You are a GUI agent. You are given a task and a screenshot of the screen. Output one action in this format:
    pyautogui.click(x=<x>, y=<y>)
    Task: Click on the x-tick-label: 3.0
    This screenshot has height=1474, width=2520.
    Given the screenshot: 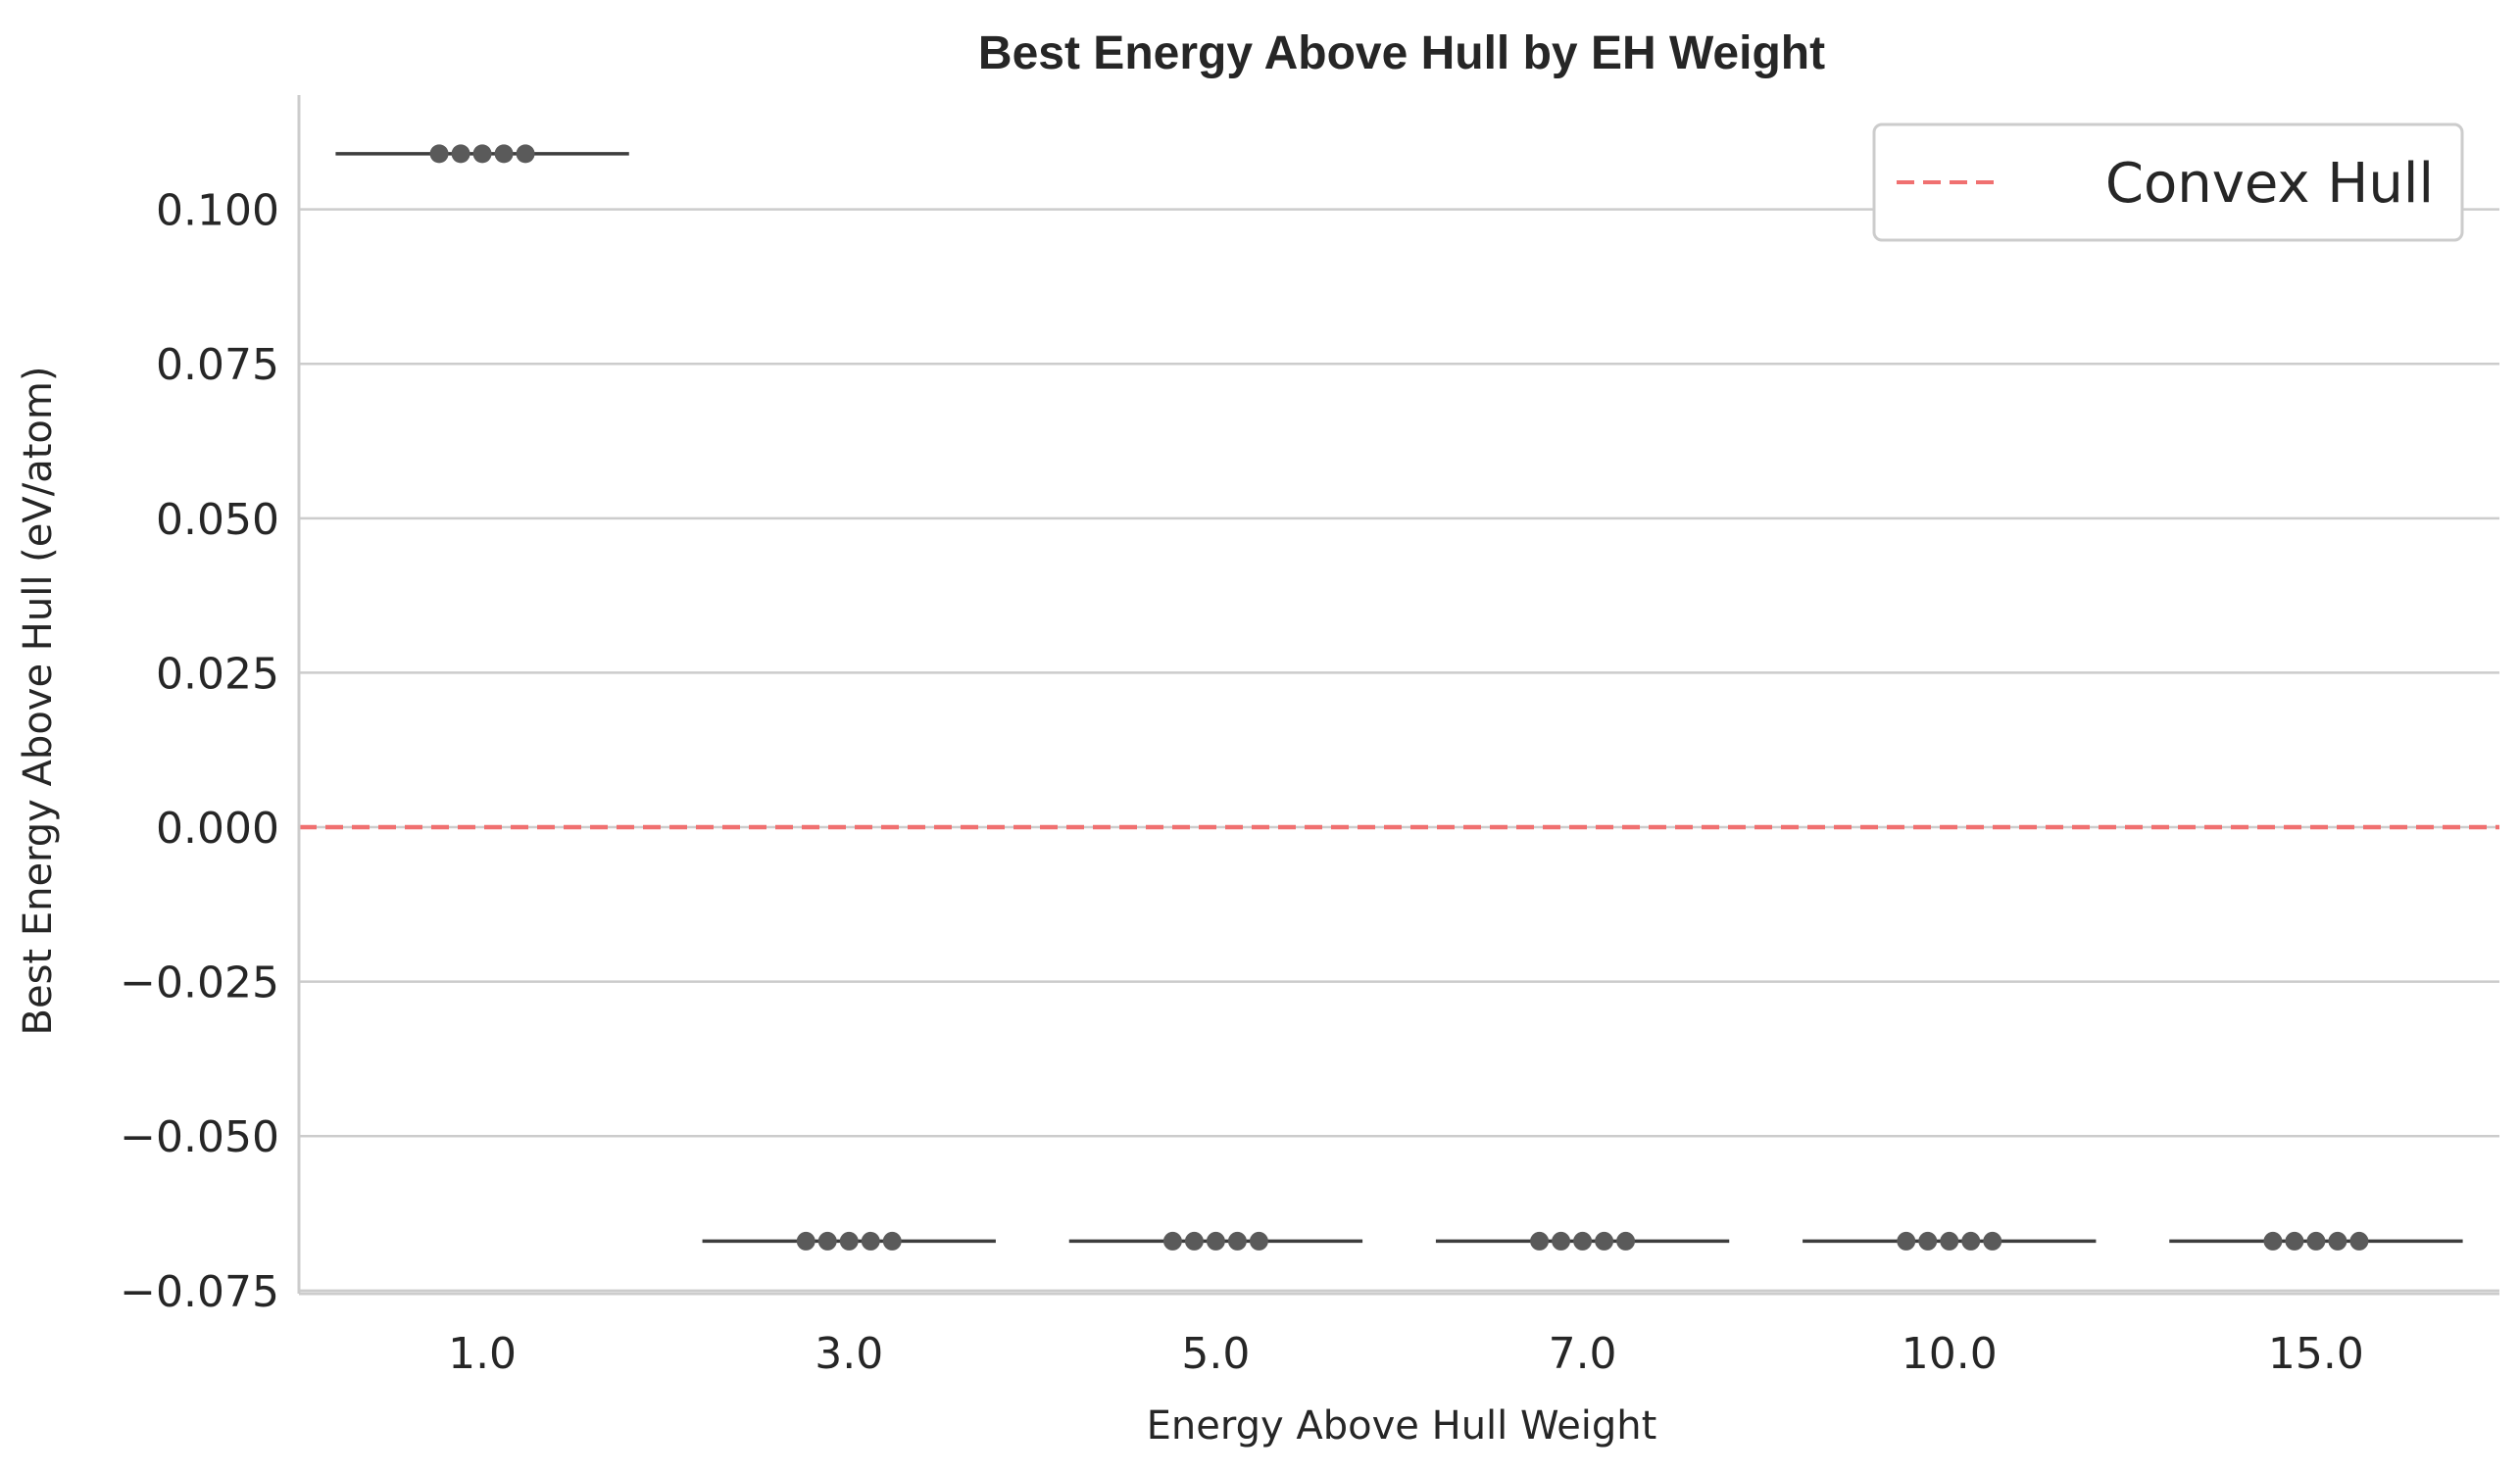 What is the action you would take?
    pyautogui.click(x=849, y=1354)
    